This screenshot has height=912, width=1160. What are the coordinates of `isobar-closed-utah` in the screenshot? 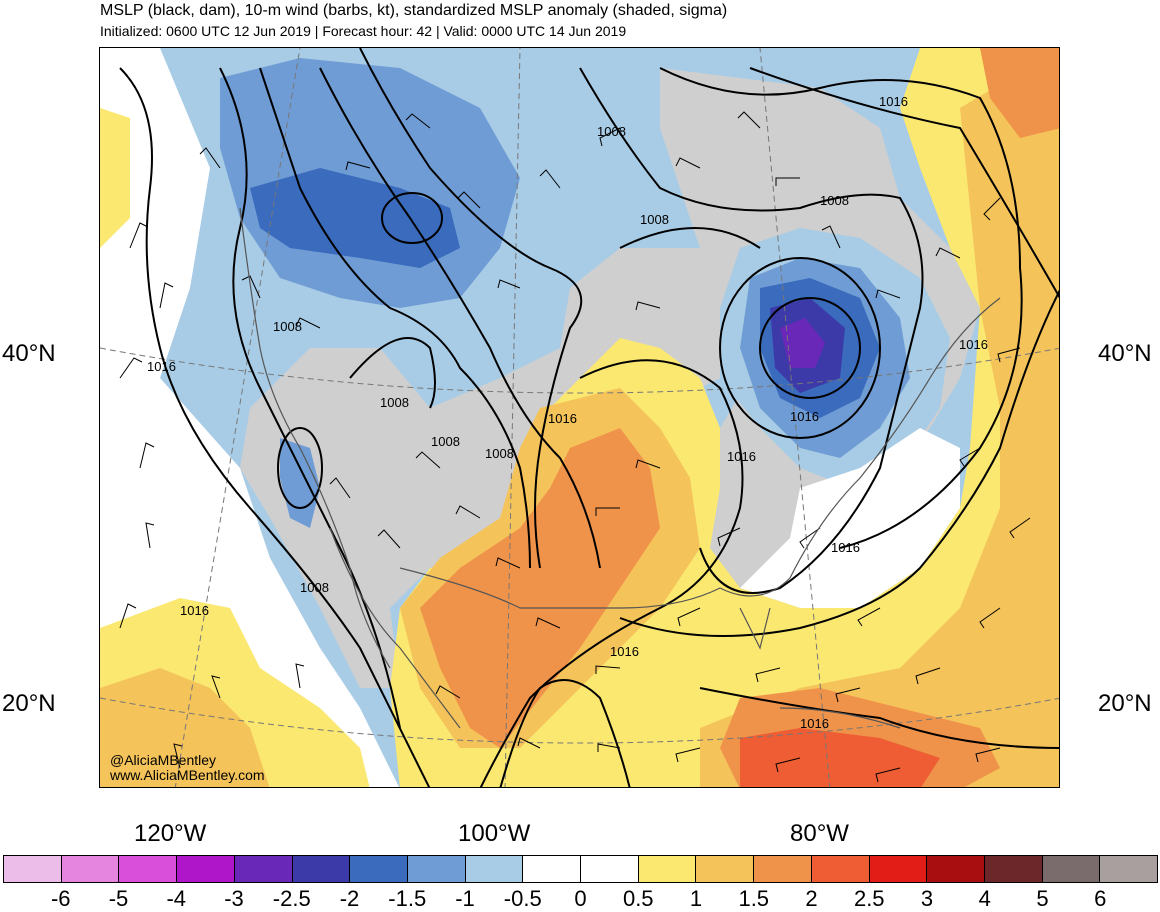 It's located at (300, 468).